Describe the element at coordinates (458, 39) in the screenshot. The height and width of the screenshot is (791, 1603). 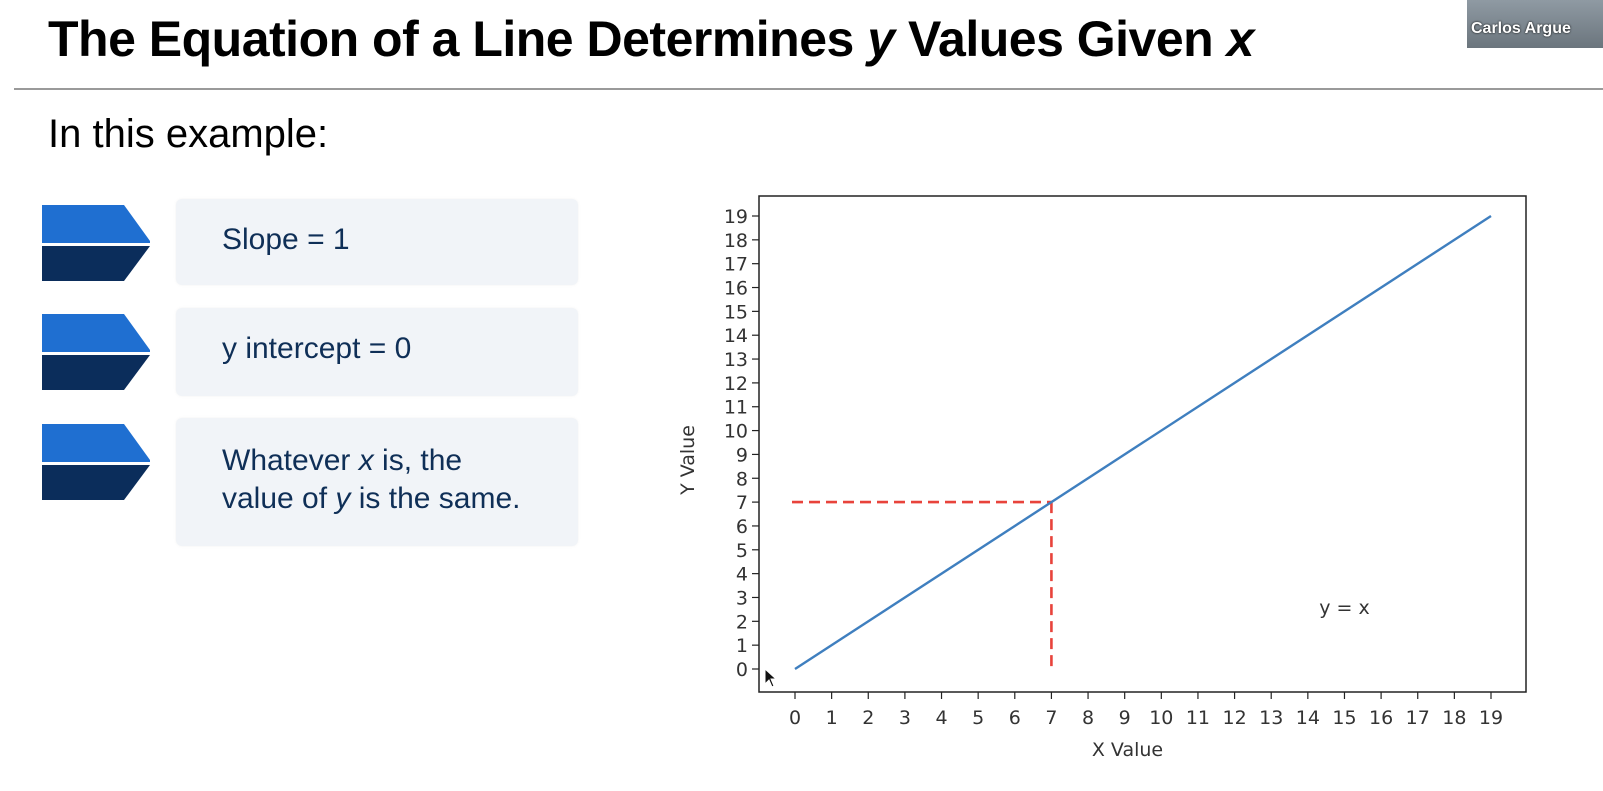
I see `title-text: The Equation of a Line Determines` at that location.